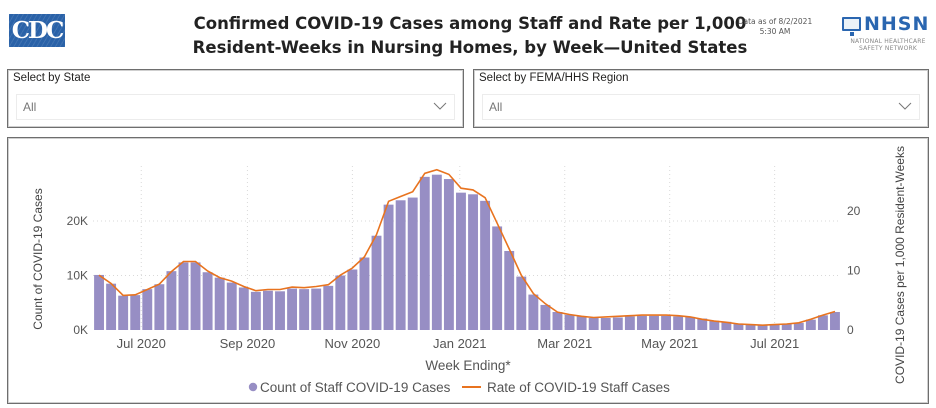 This screenshot has width=936, height=408. I want to click on y-tick-label: 10K, so click(77, 276).